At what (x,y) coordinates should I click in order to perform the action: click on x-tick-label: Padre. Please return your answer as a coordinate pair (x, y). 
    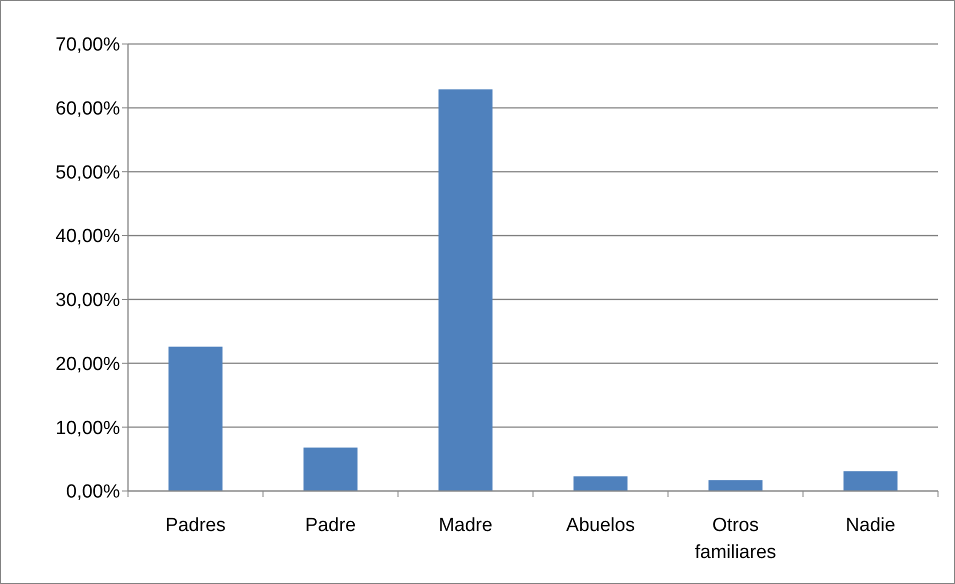
    Looking at the image, I should click on (330, 525).